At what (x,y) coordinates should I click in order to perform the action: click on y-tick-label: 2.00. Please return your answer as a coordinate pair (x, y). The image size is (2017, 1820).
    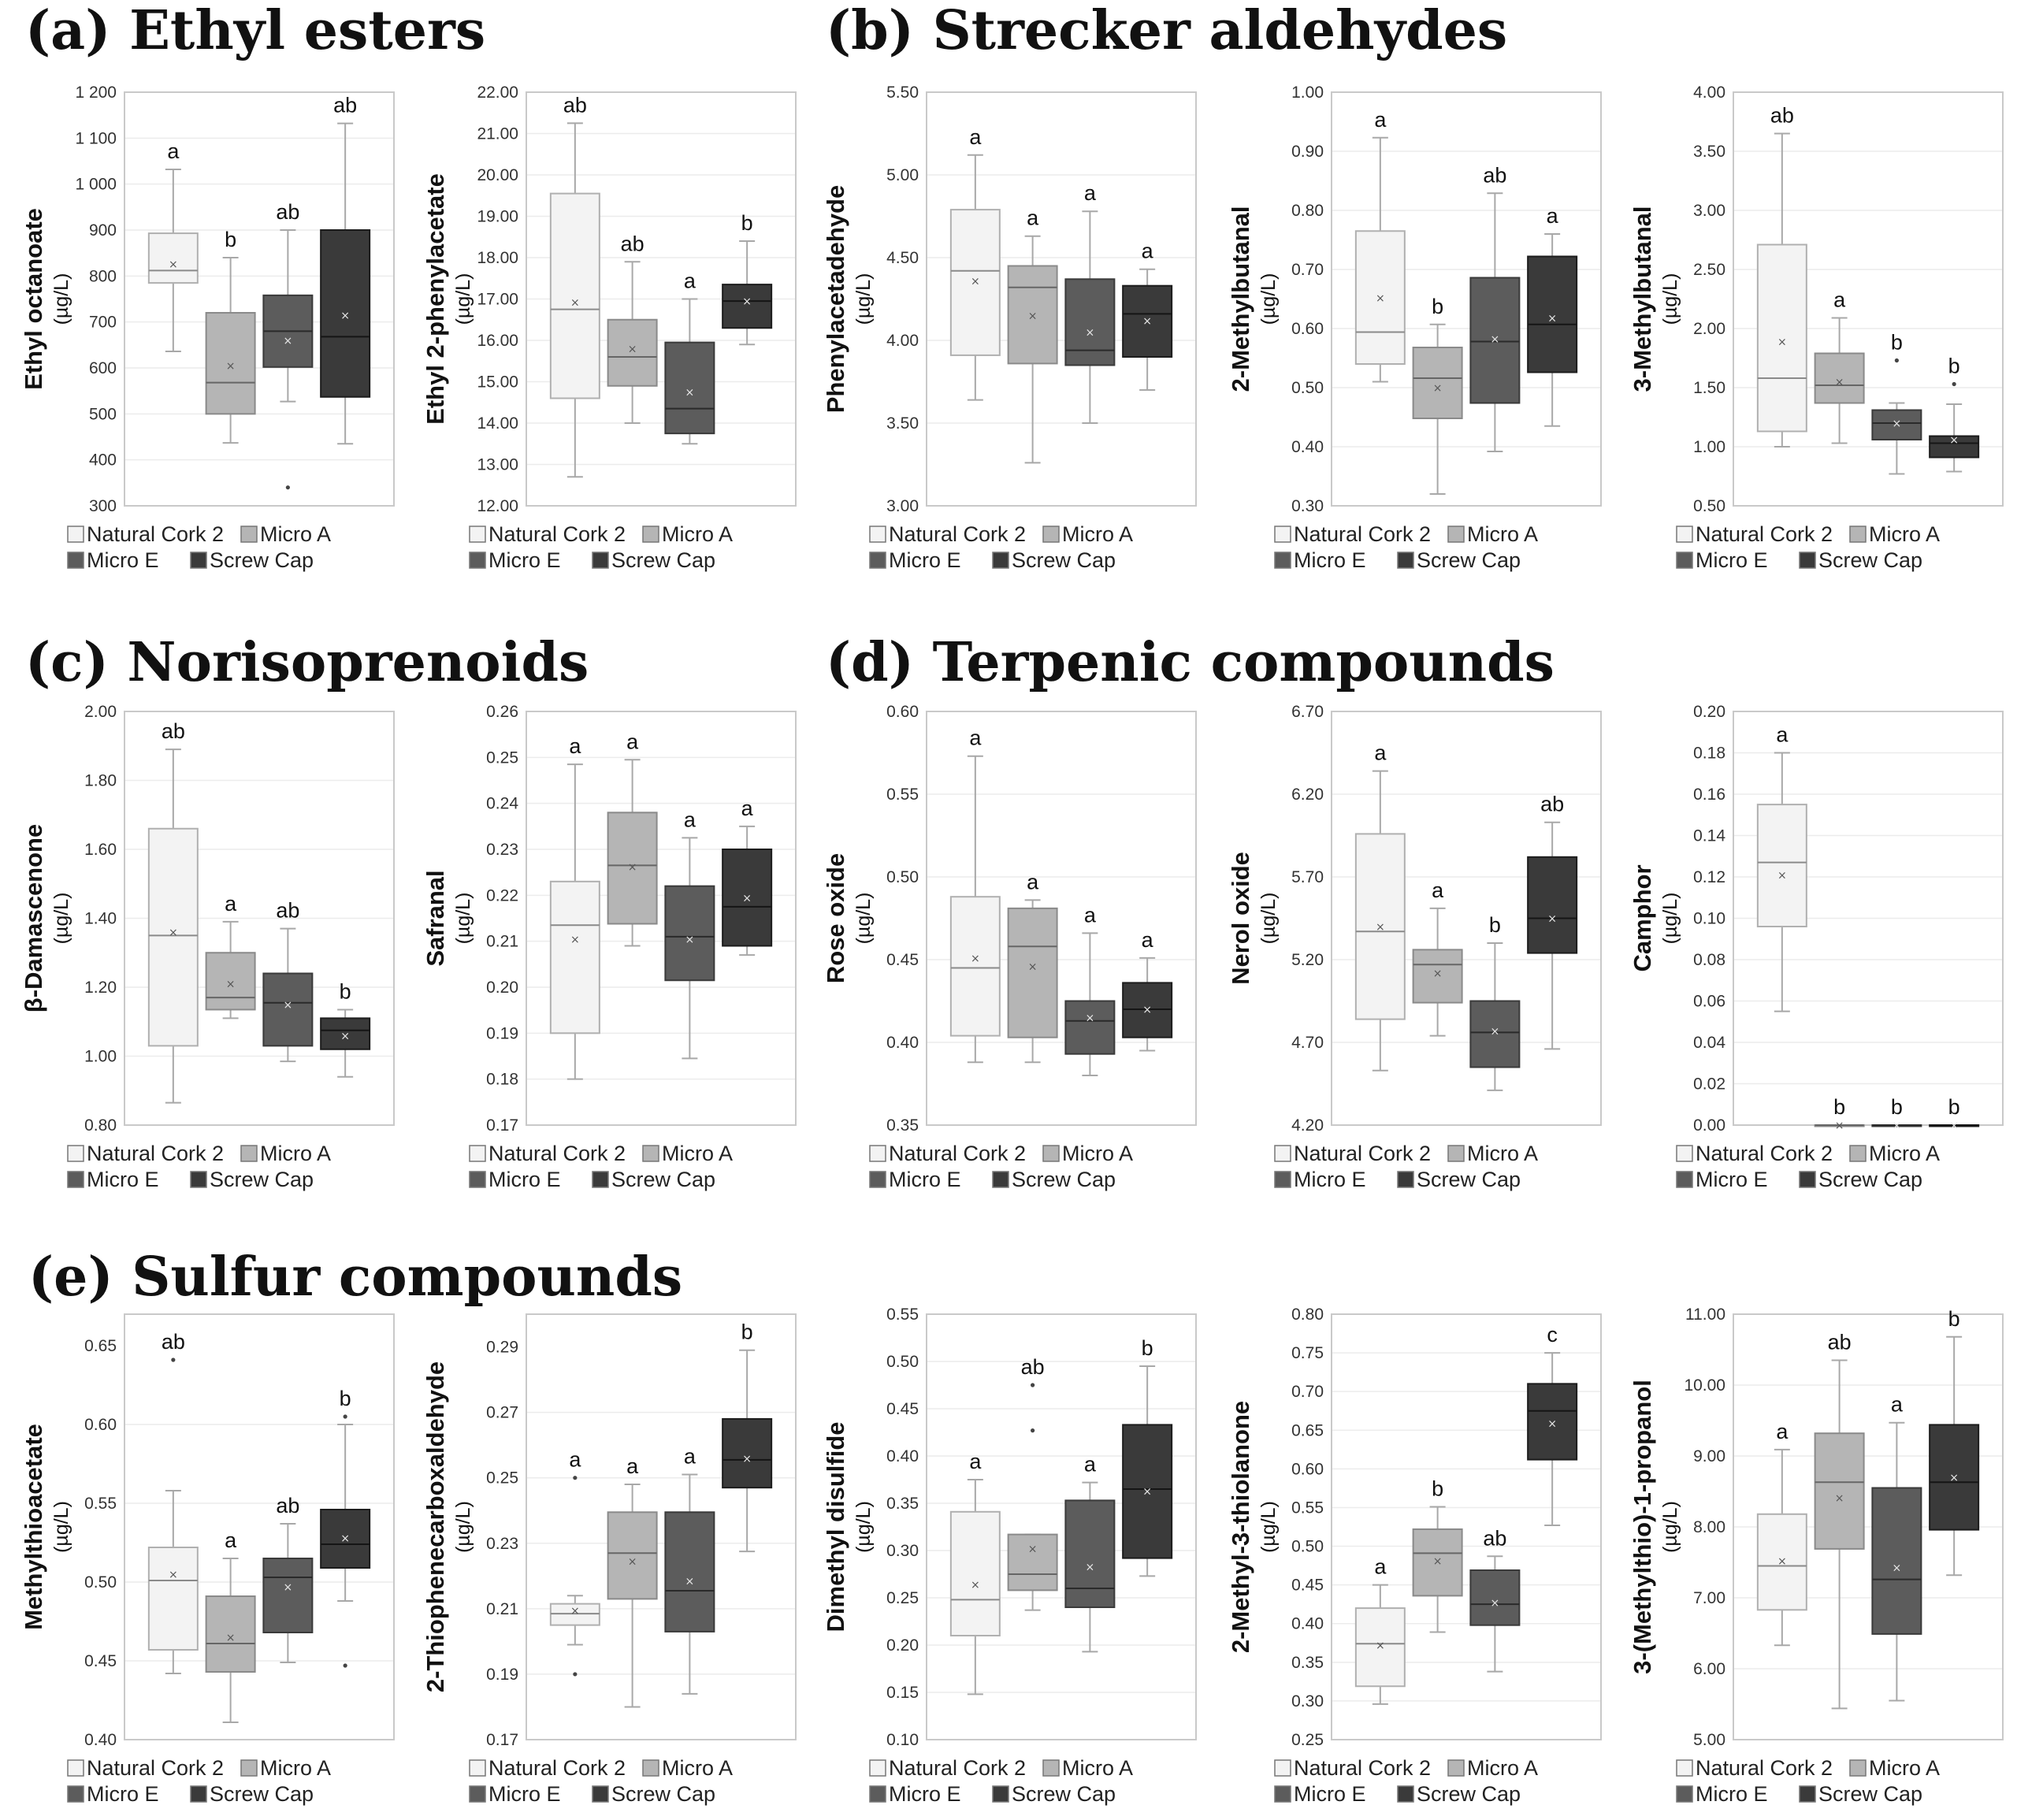
    Looking at the image, I should click on (1709, 329).